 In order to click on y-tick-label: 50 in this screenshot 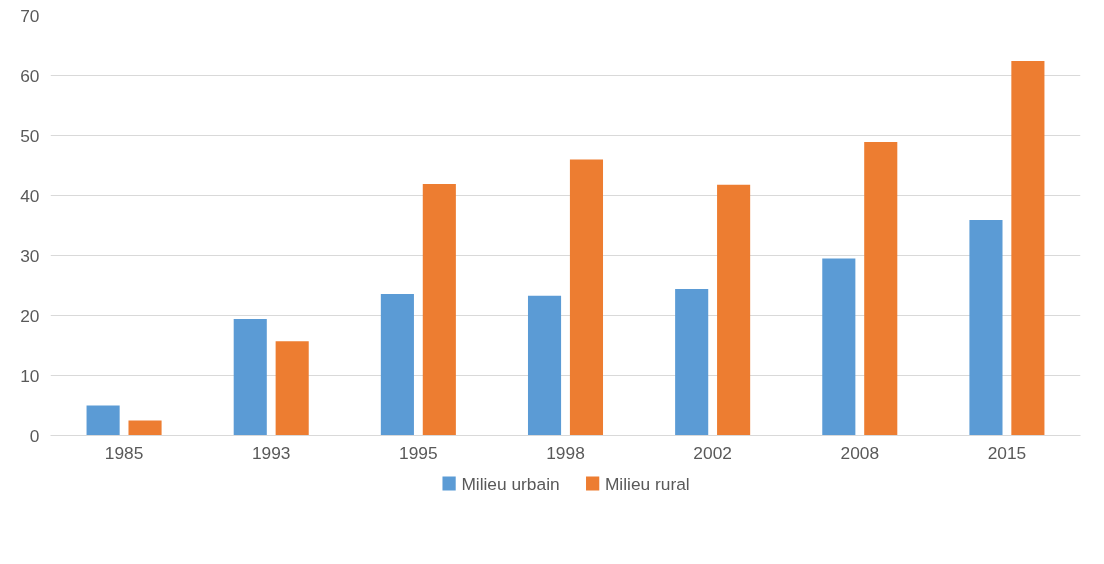, I will do `click(30, 135)`.